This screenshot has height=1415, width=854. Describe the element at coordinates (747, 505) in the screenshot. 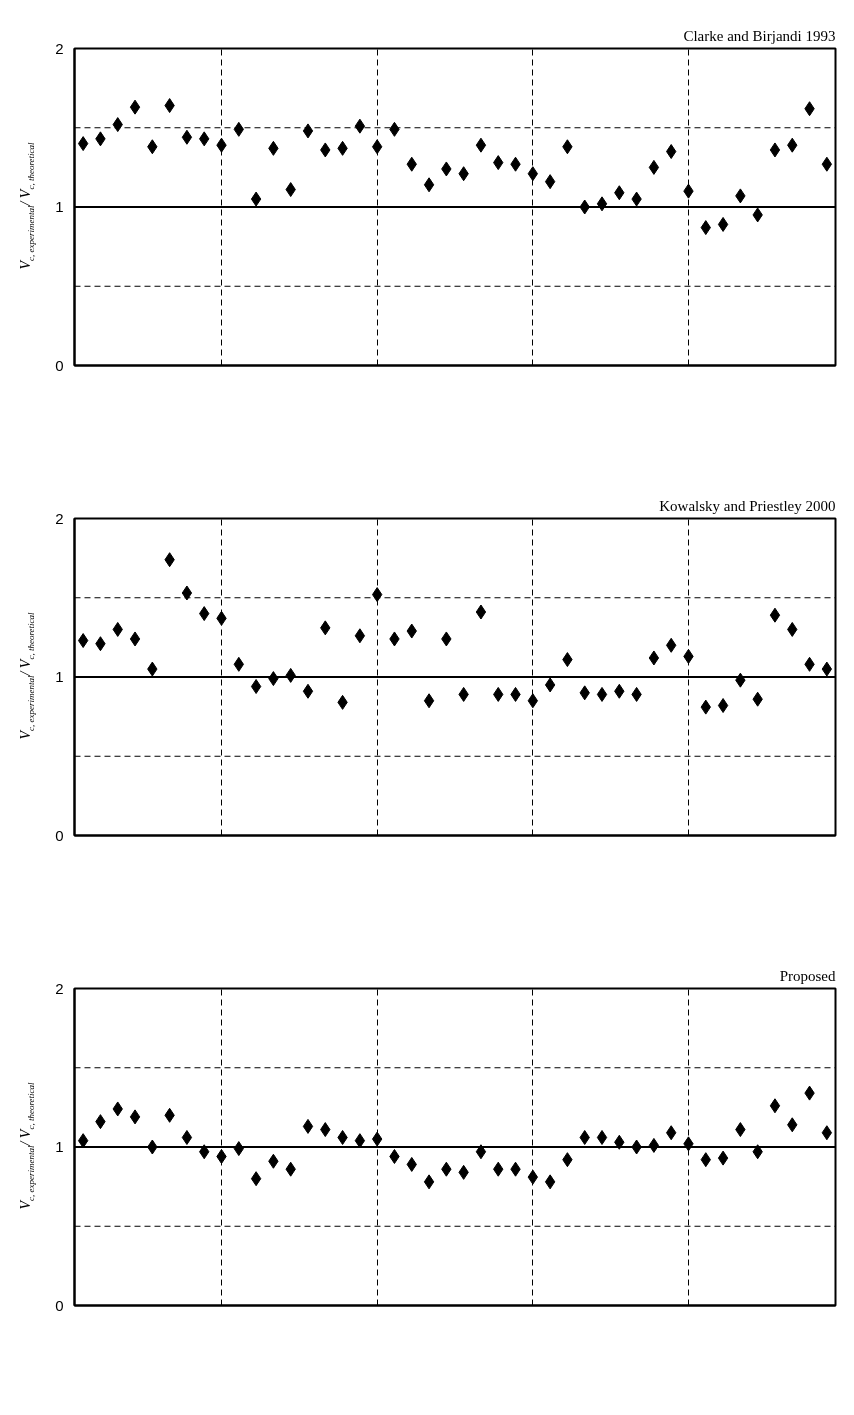

I see `chart-title: Kowalsky and Priestley 2000` at that location.